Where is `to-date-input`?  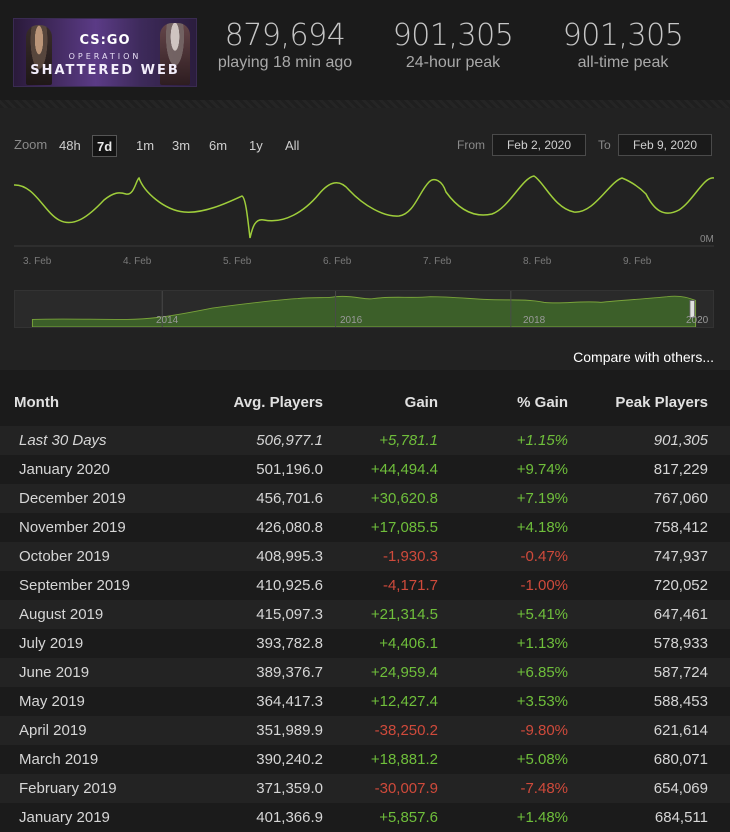
to-date-input is located at coordinates (665, 145).